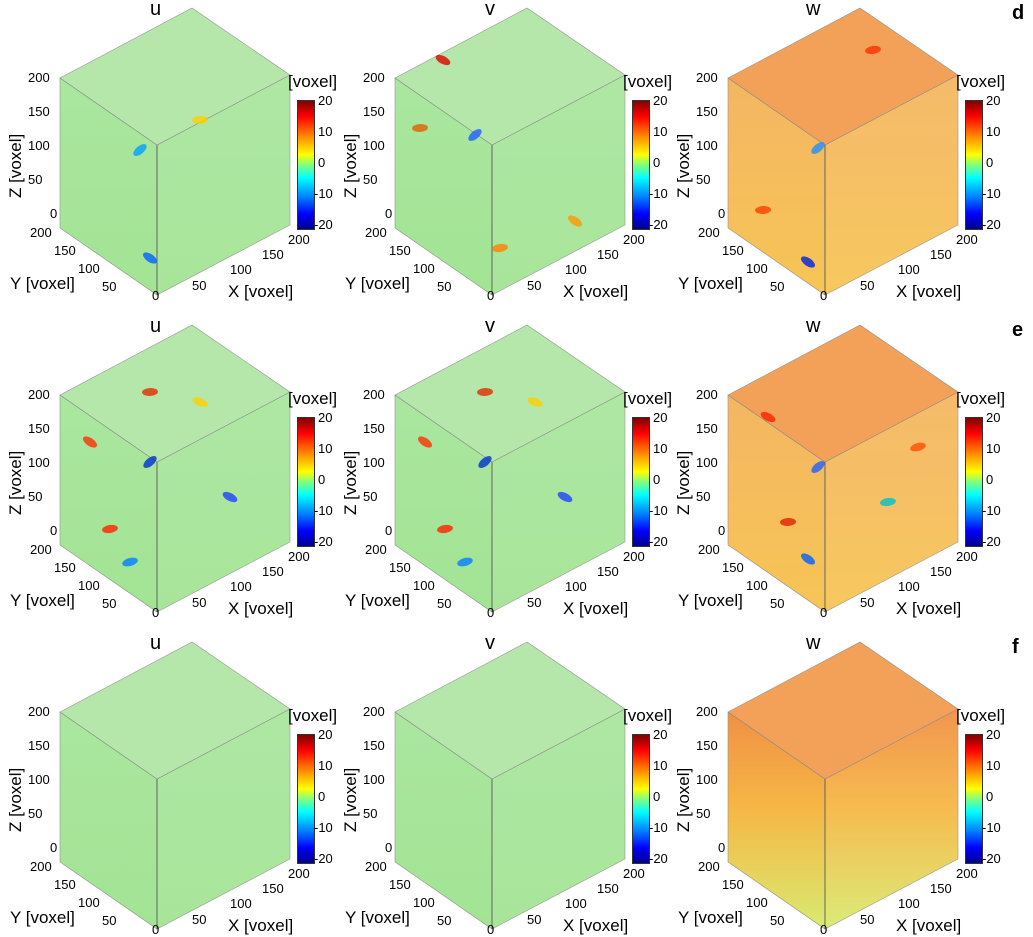 This screenshot has width=1033, height=937. I want to click on cube-top-face, so click(510, 710).